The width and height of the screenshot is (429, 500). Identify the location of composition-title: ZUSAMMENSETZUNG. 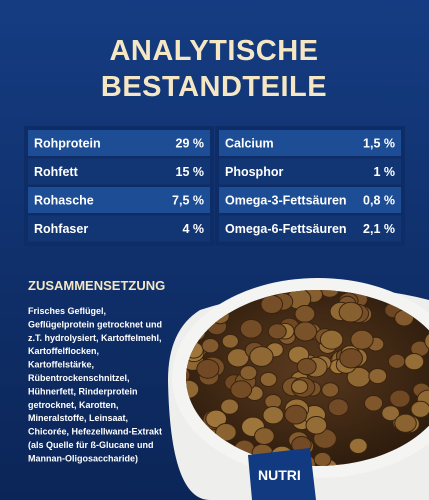
(96, 285).